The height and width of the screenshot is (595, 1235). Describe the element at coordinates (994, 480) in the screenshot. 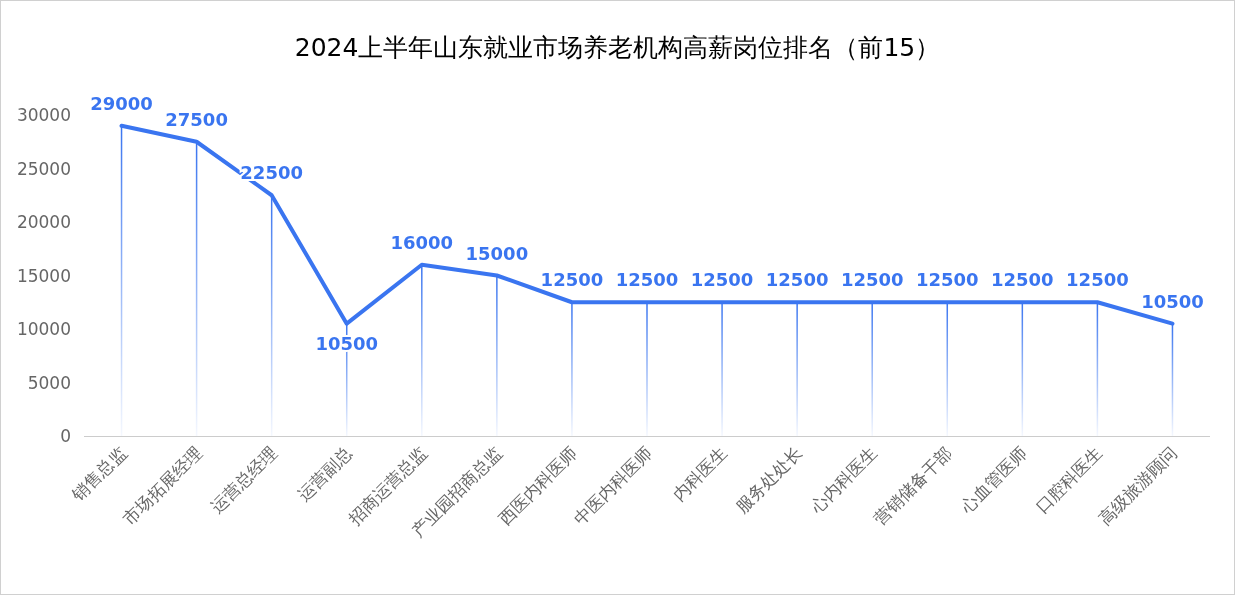

I see `x-tick-label: 心血管医师` at that location.